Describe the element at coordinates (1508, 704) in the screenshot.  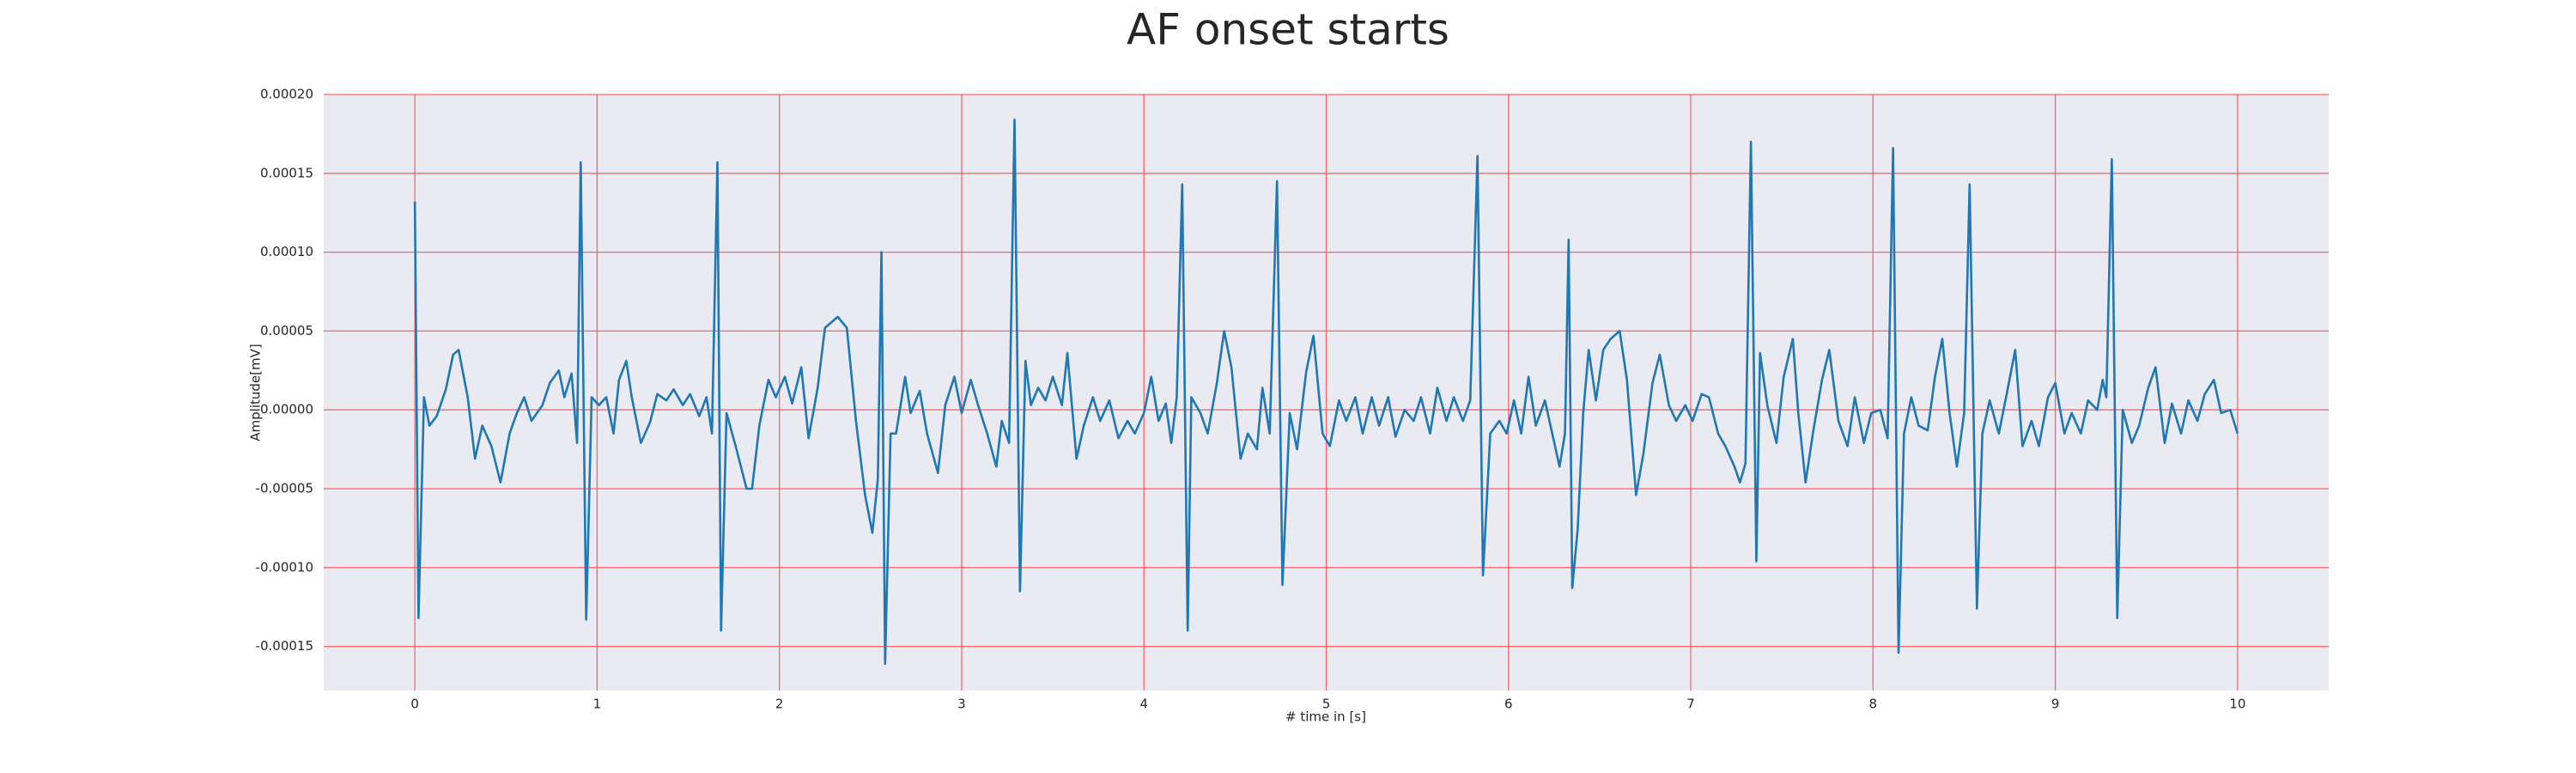
I see `x-tick-label: 6` at that location.